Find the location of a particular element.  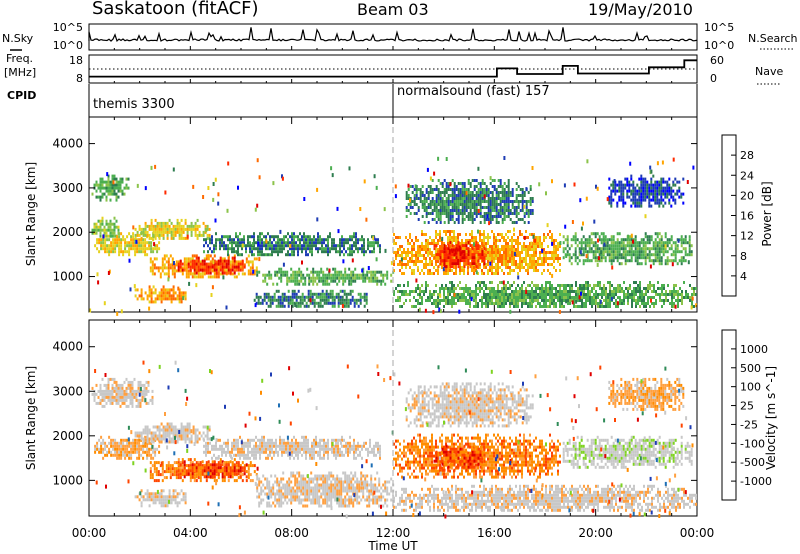

nsky-label: N.Sky is located at coordinates (18, 38).